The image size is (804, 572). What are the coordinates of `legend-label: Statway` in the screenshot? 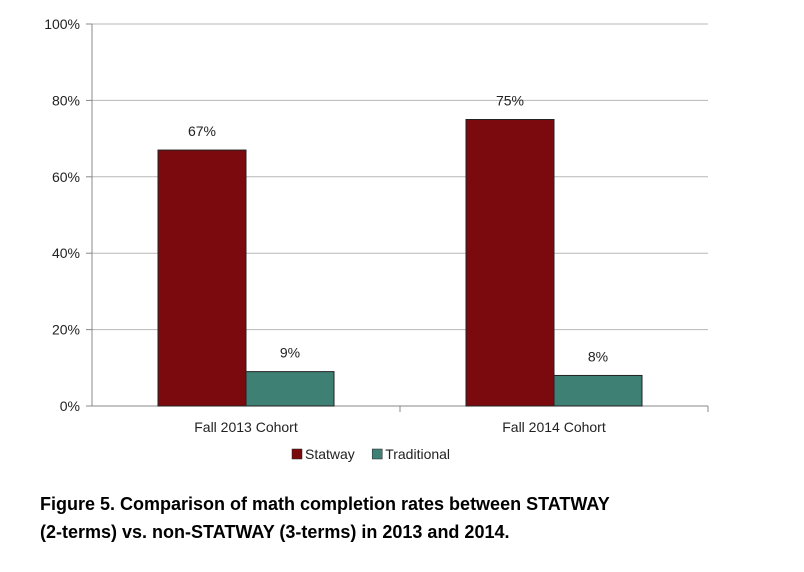 It's located at (330, 454).